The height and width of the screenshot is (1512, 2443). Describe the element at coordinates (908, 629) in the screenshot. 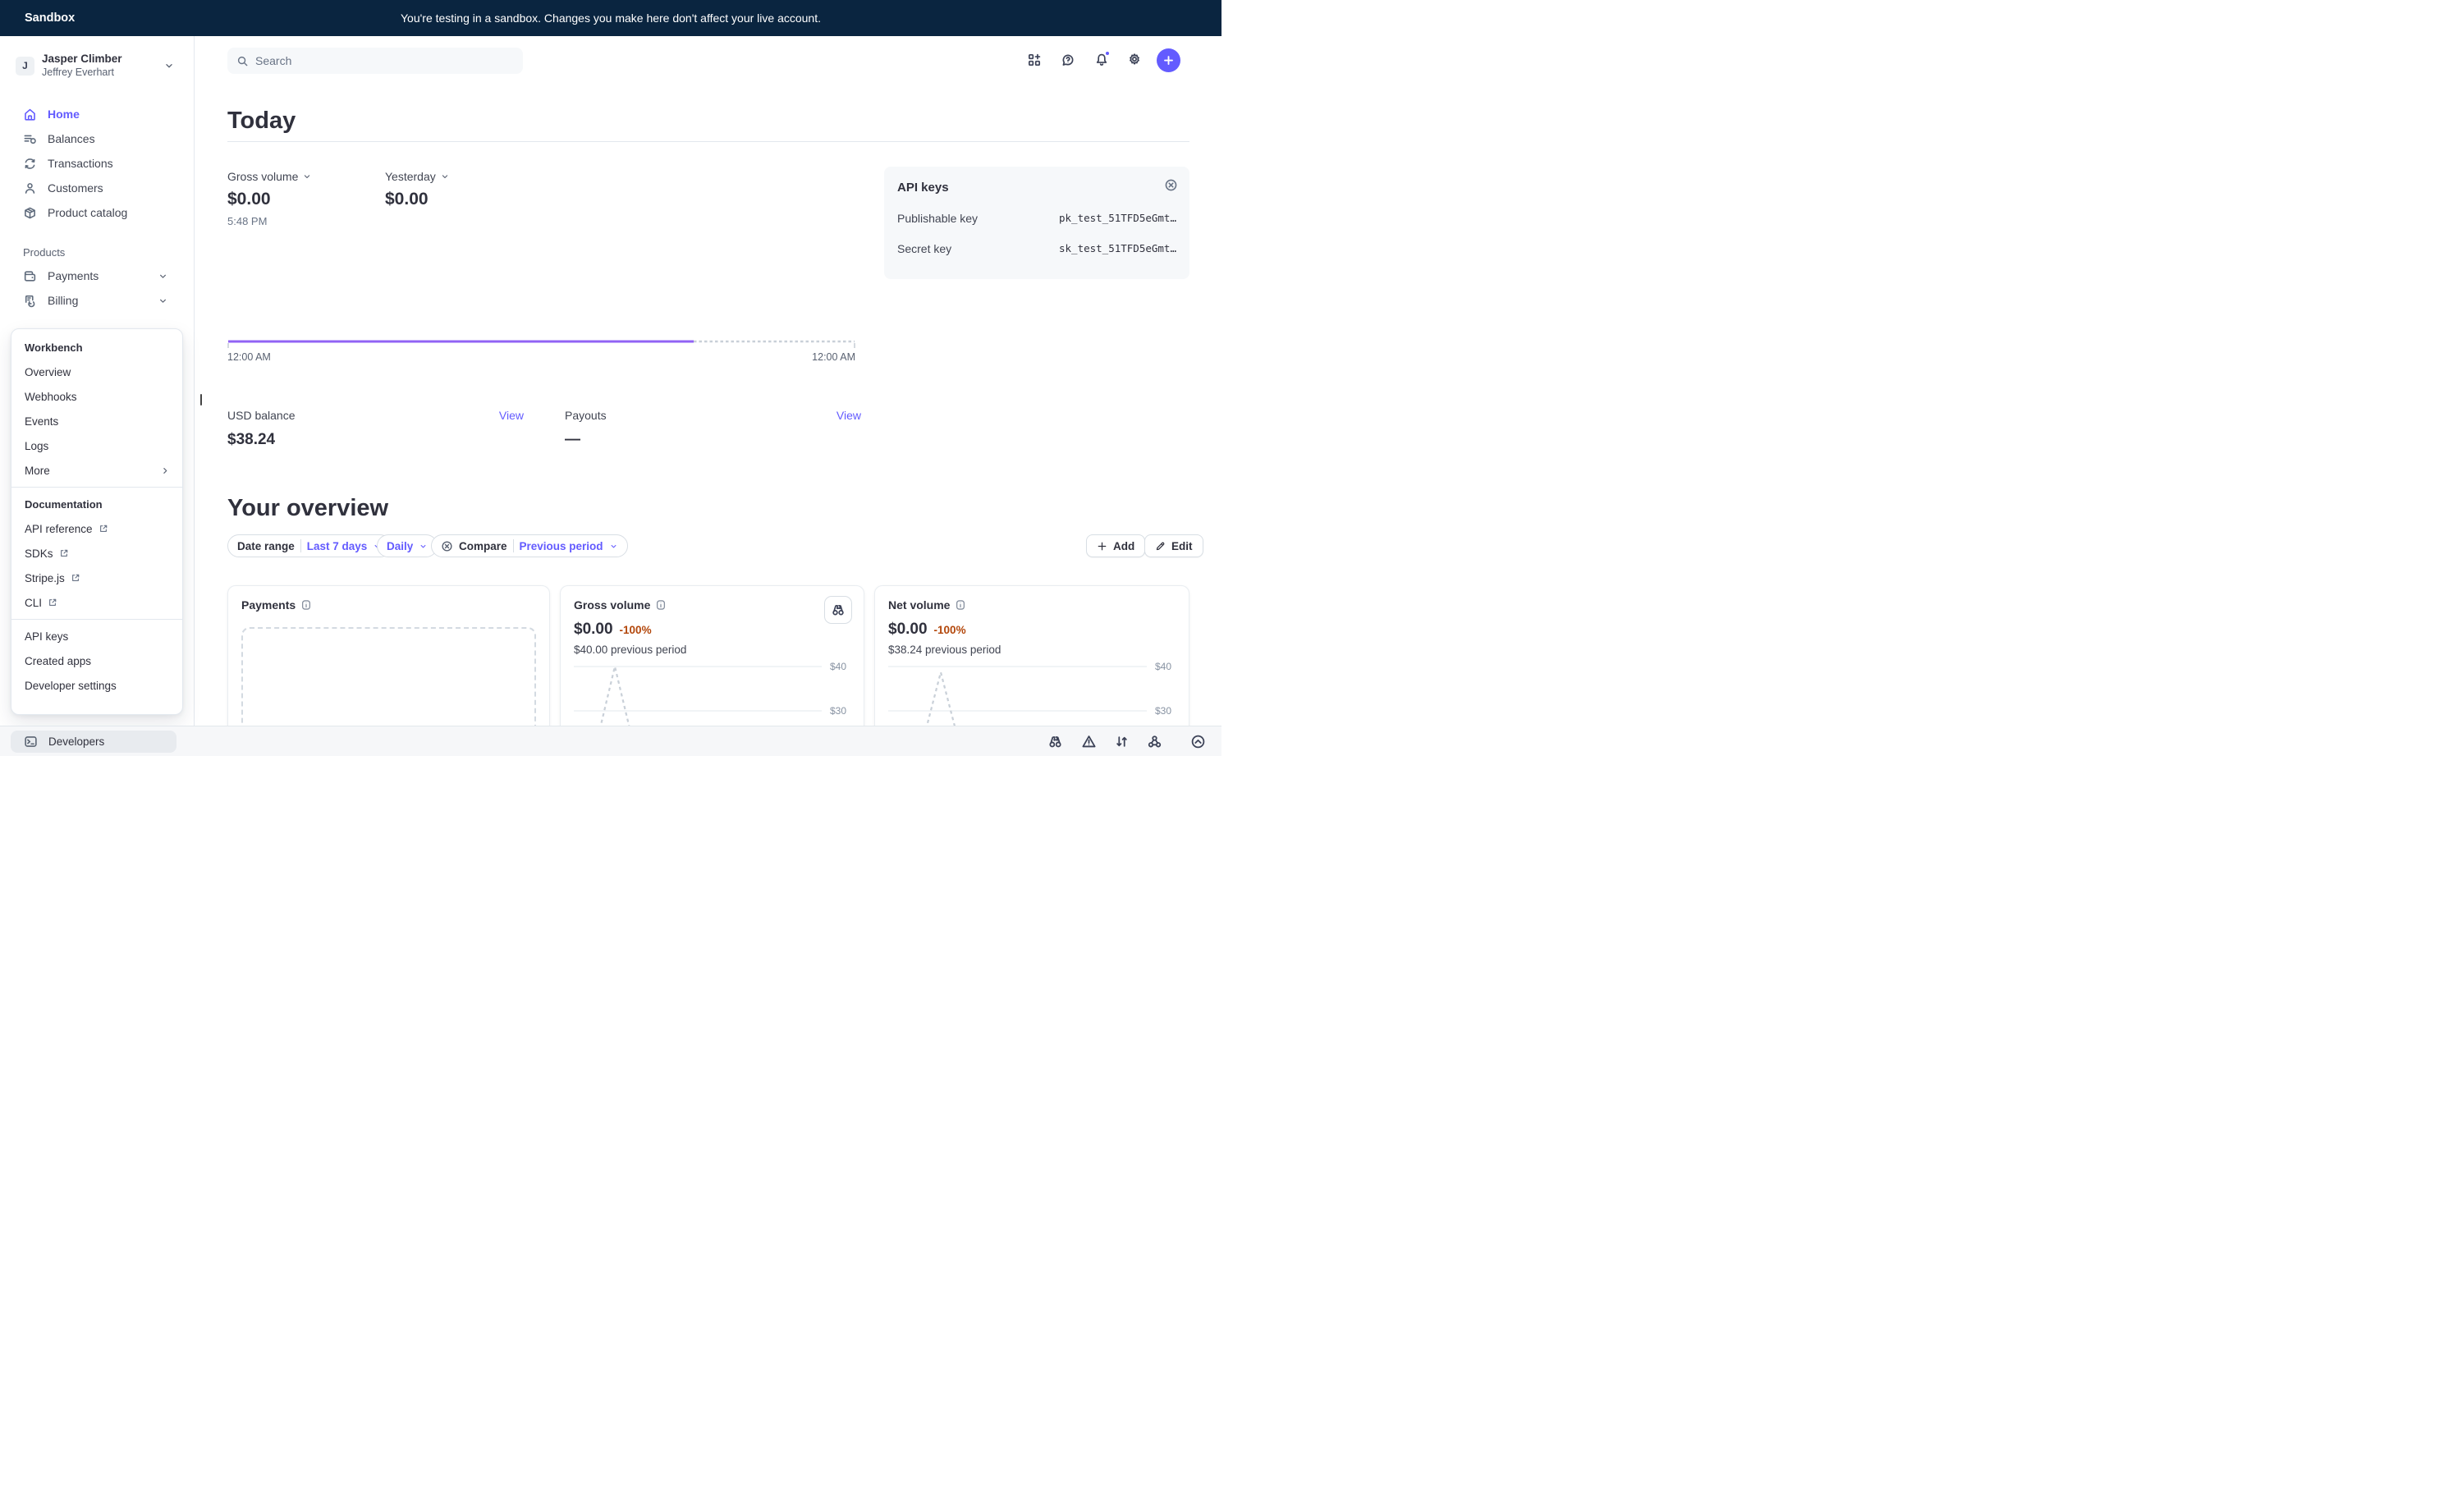

I see `net-volume-card-value: $0.00` at that location.